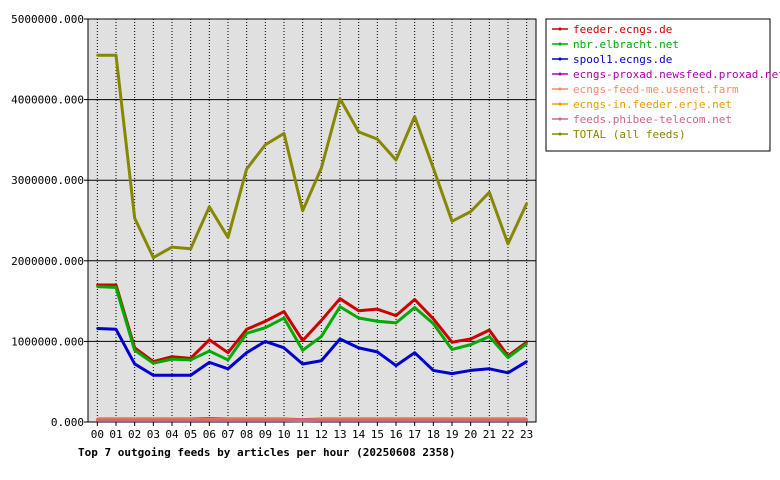 This screenshot has height=480, width=780. What do you see at coordinates (359, 434) in the screenshot?
I see `x-tick-label: 14` at bounding box center [359, 434].